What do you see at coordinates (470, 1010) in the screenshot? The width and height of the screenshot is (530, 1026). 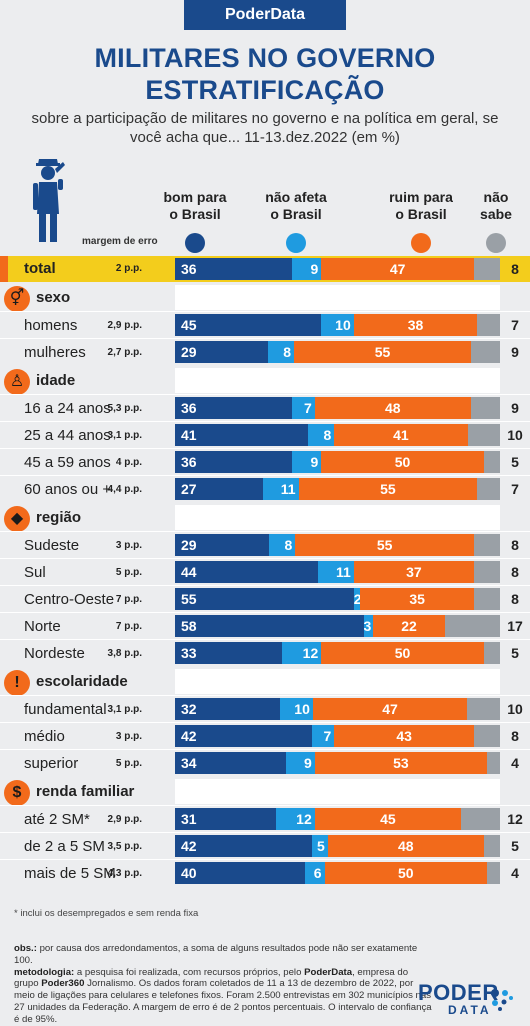 I see `logo-bottom: DATA` at bounding box center [470, 1010].